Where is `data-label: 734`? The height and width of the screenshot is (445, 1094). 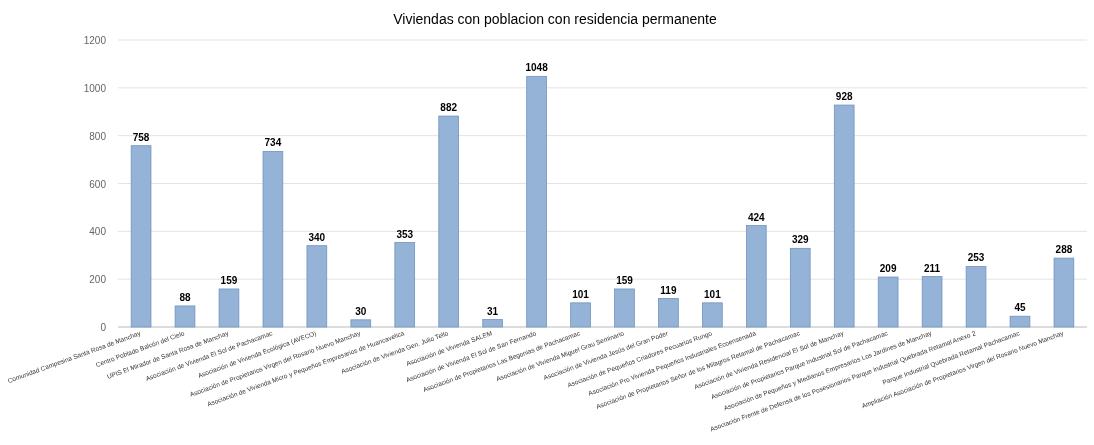
data-label: 734 is located at coordinates (273, 143).